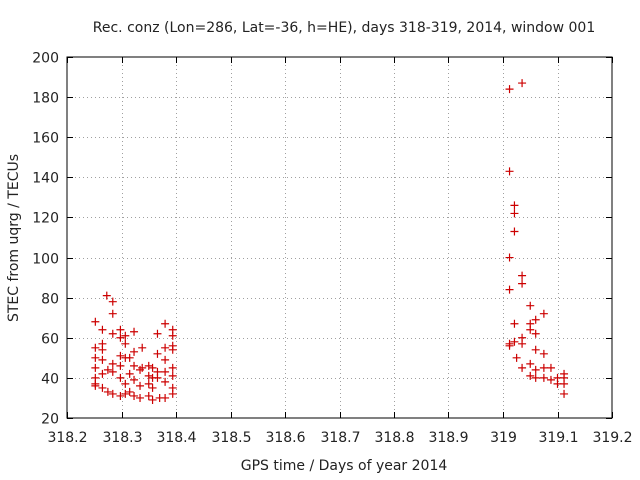  Describe the element at coordinates (122, 438) in the screenshot. I see `x-tick-label: 318.3` at that location.